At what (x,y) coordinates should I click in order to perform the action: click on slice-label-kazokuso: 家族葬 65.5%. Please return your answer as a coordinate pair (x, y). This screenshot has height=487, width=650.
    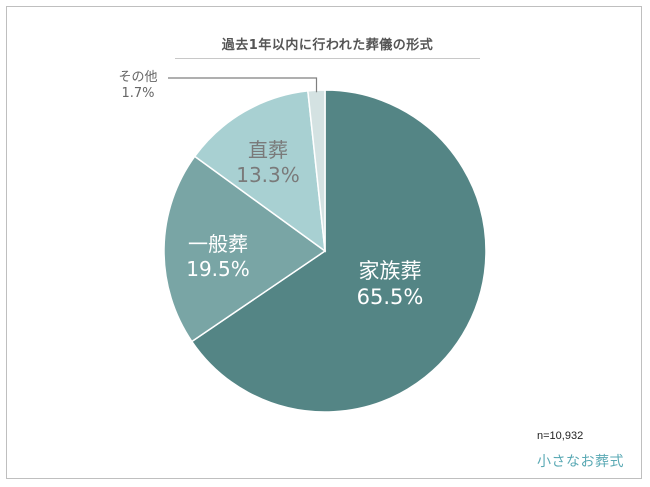
    Looking at the image, I should click on (390, 284).